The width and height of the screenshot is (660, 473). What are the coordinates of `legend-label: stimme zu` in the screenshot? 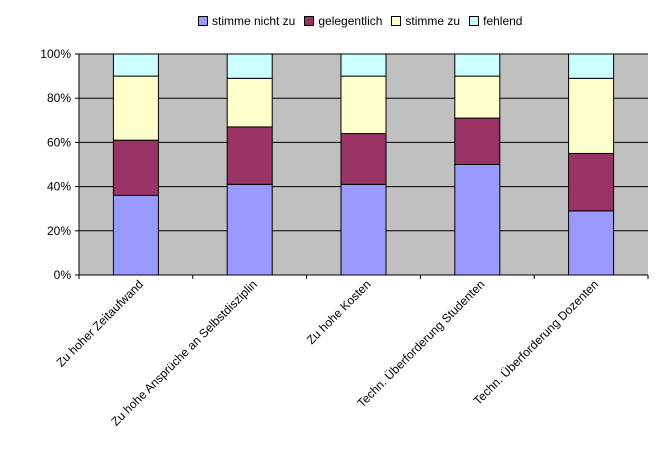 It's located at (433, 21).